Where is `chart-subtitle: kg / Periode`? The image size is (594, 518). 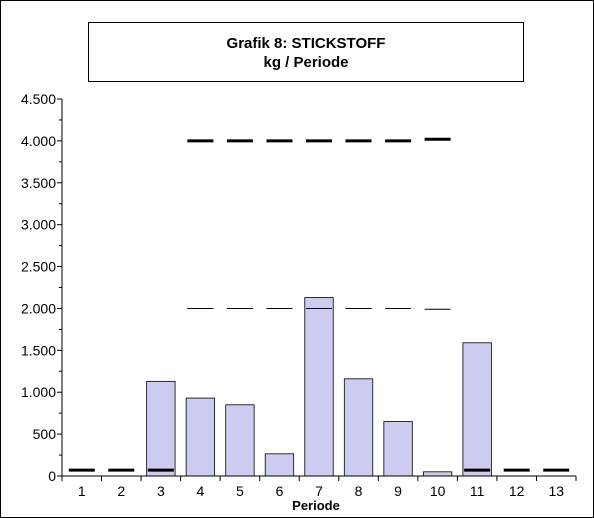 chart-subtitle: kg / Periode is located at coordinates (306, 62).